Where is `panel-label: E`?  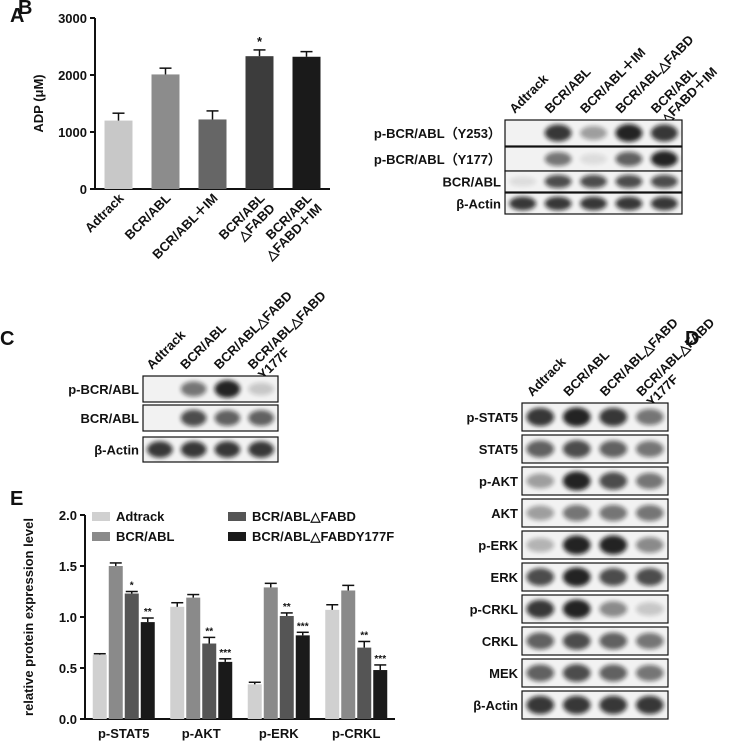 panel-label: E is located at coordinates (16, 499).